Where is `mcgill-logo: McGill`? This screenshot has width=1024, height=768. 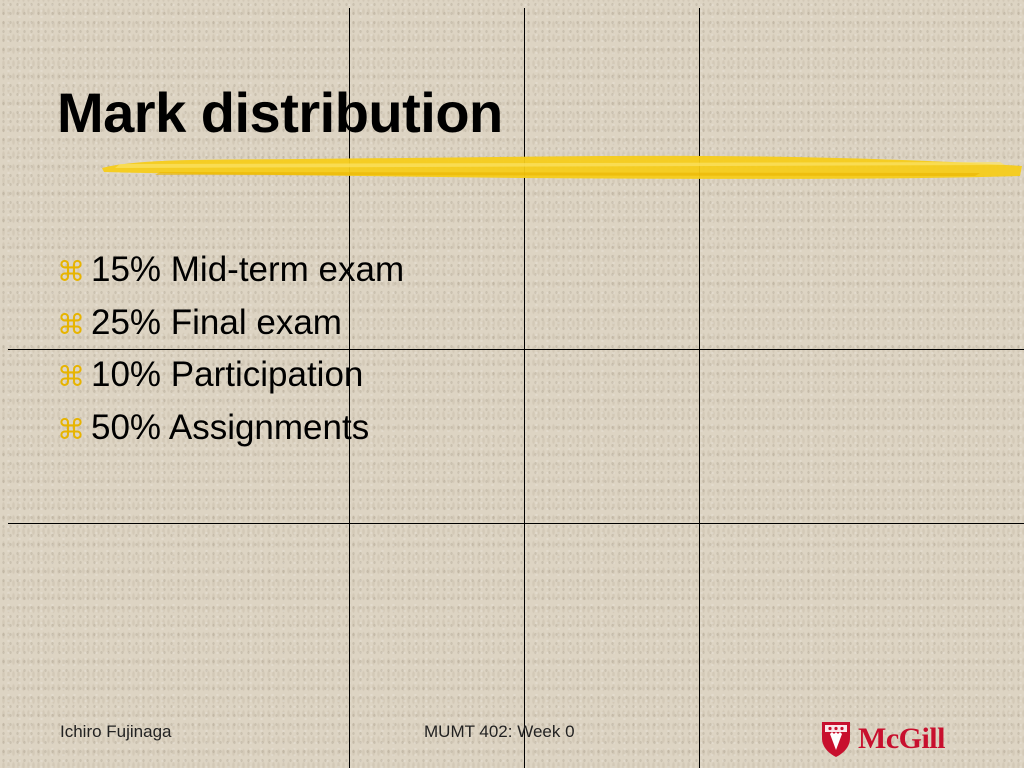 mcgill-logo: McGill is located at coordinates (882, 739).